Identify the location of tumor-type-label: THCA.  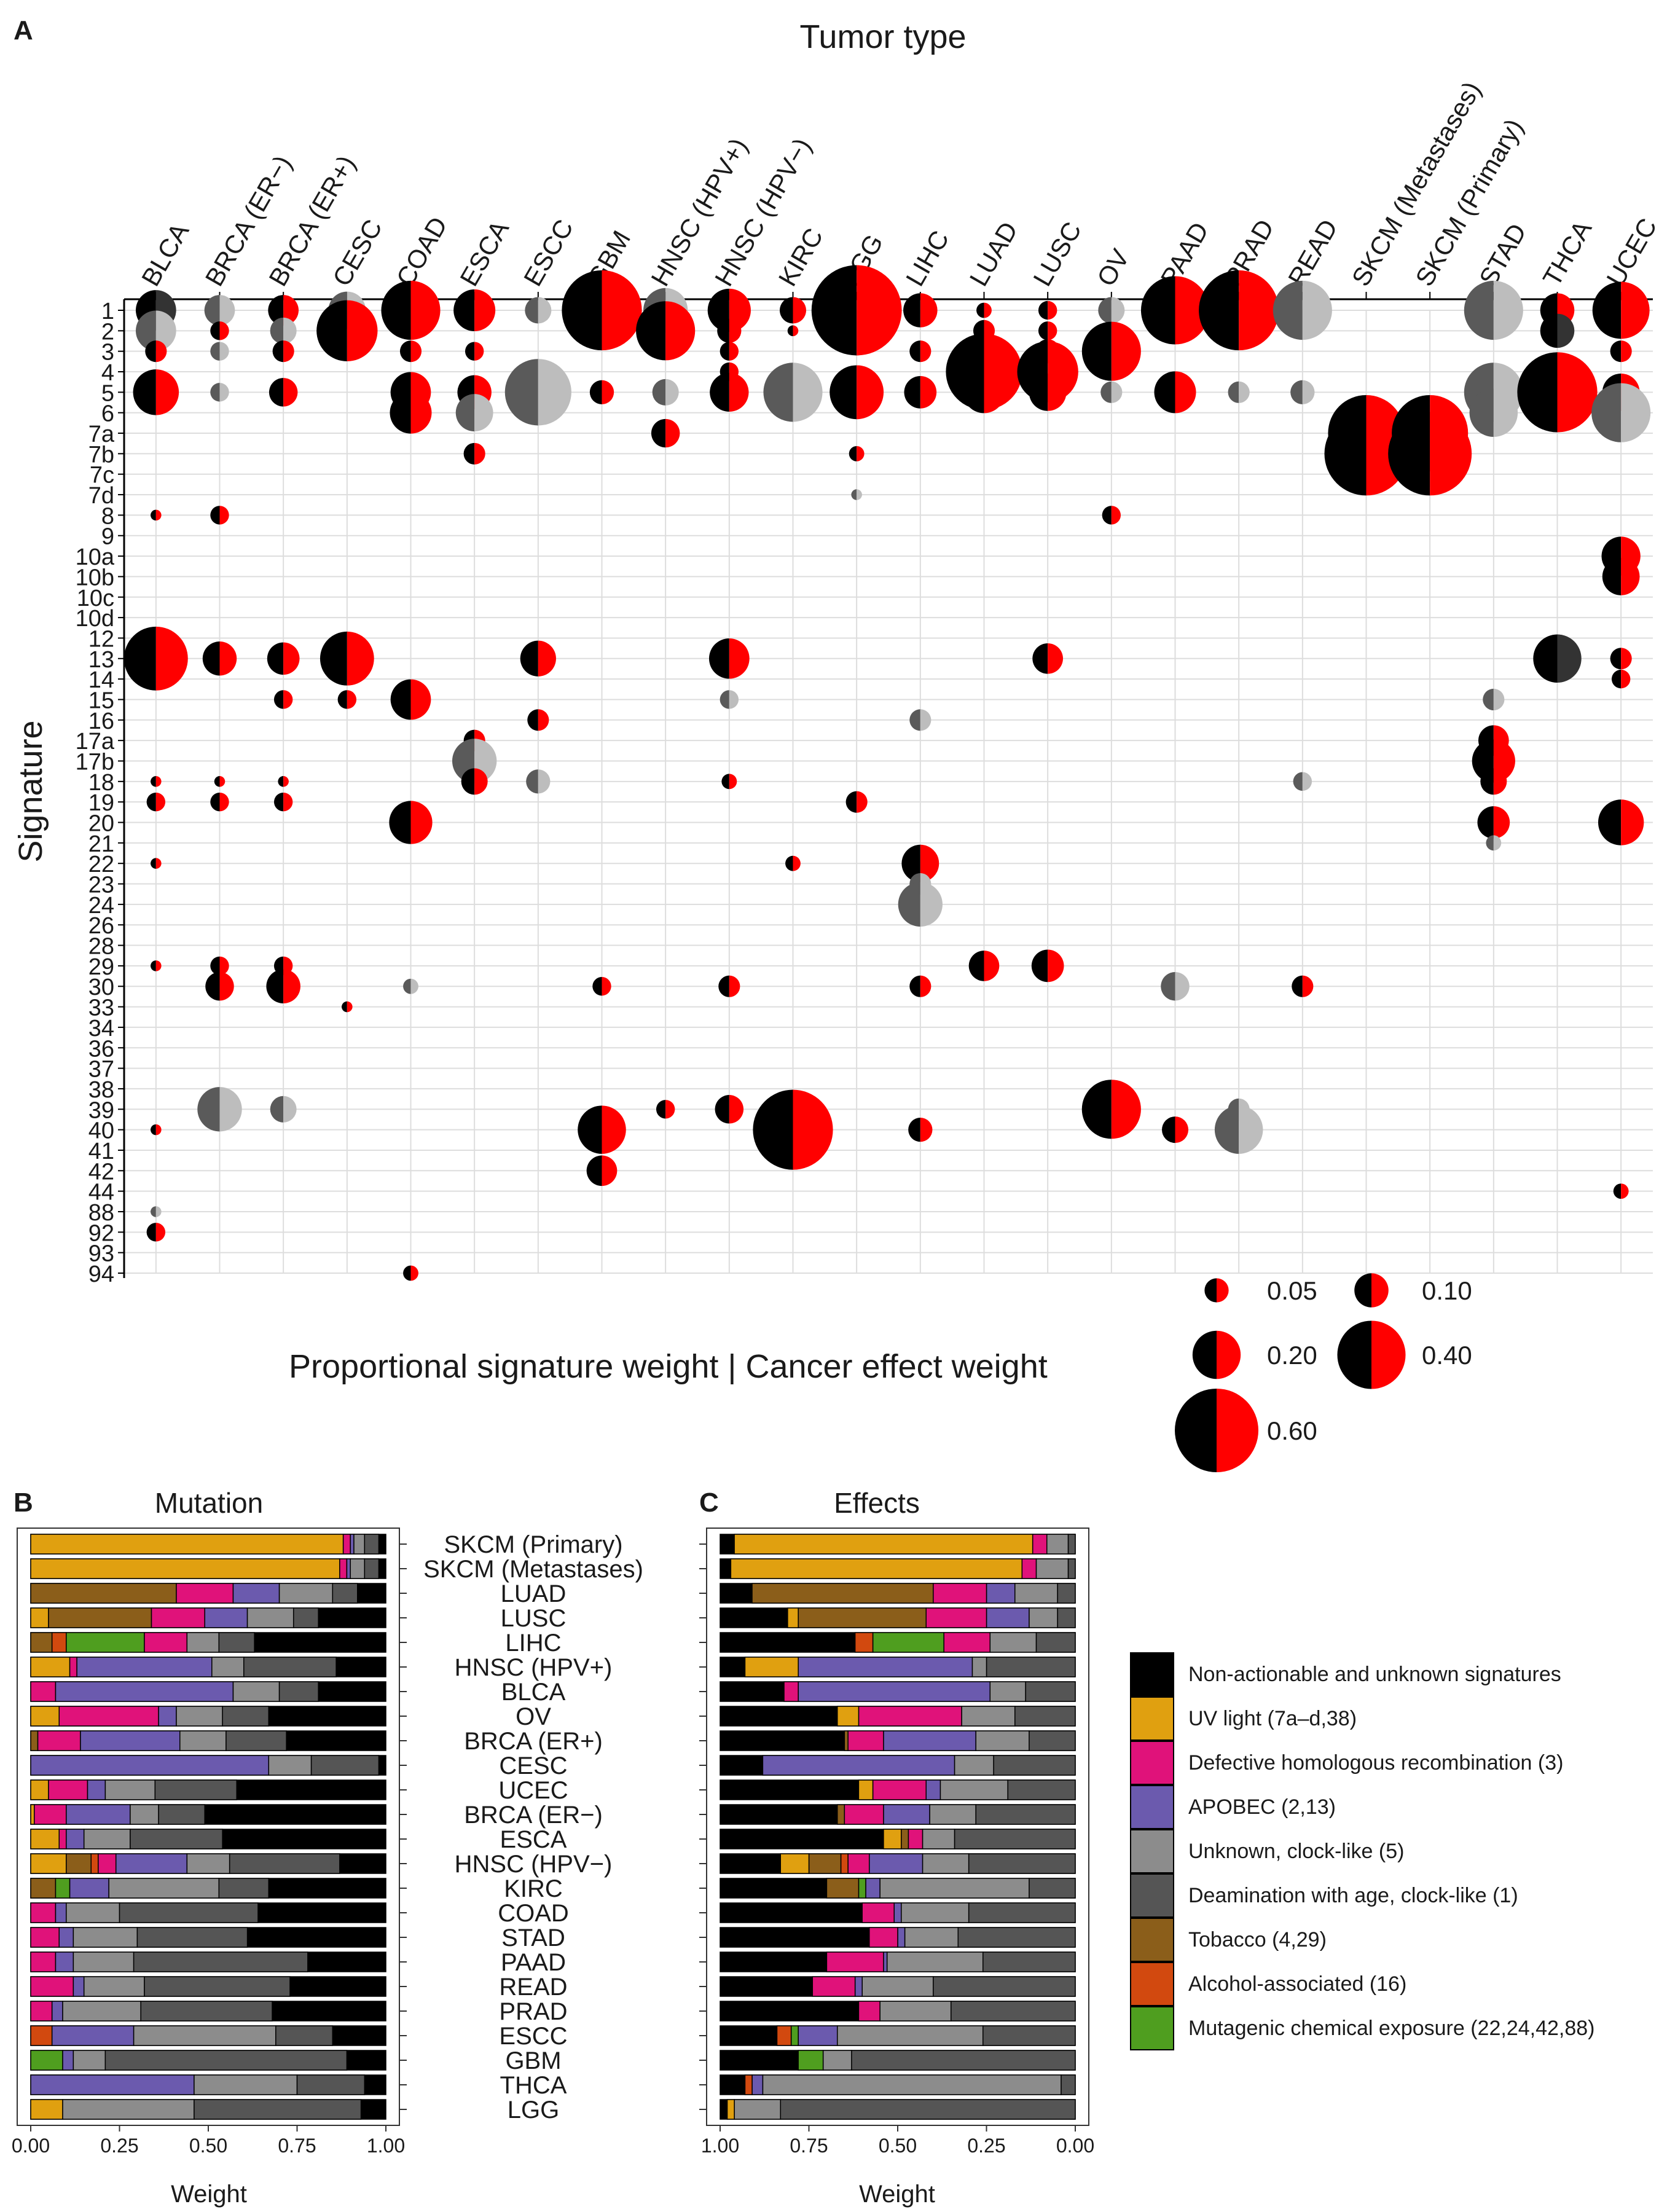
(1567, 253).